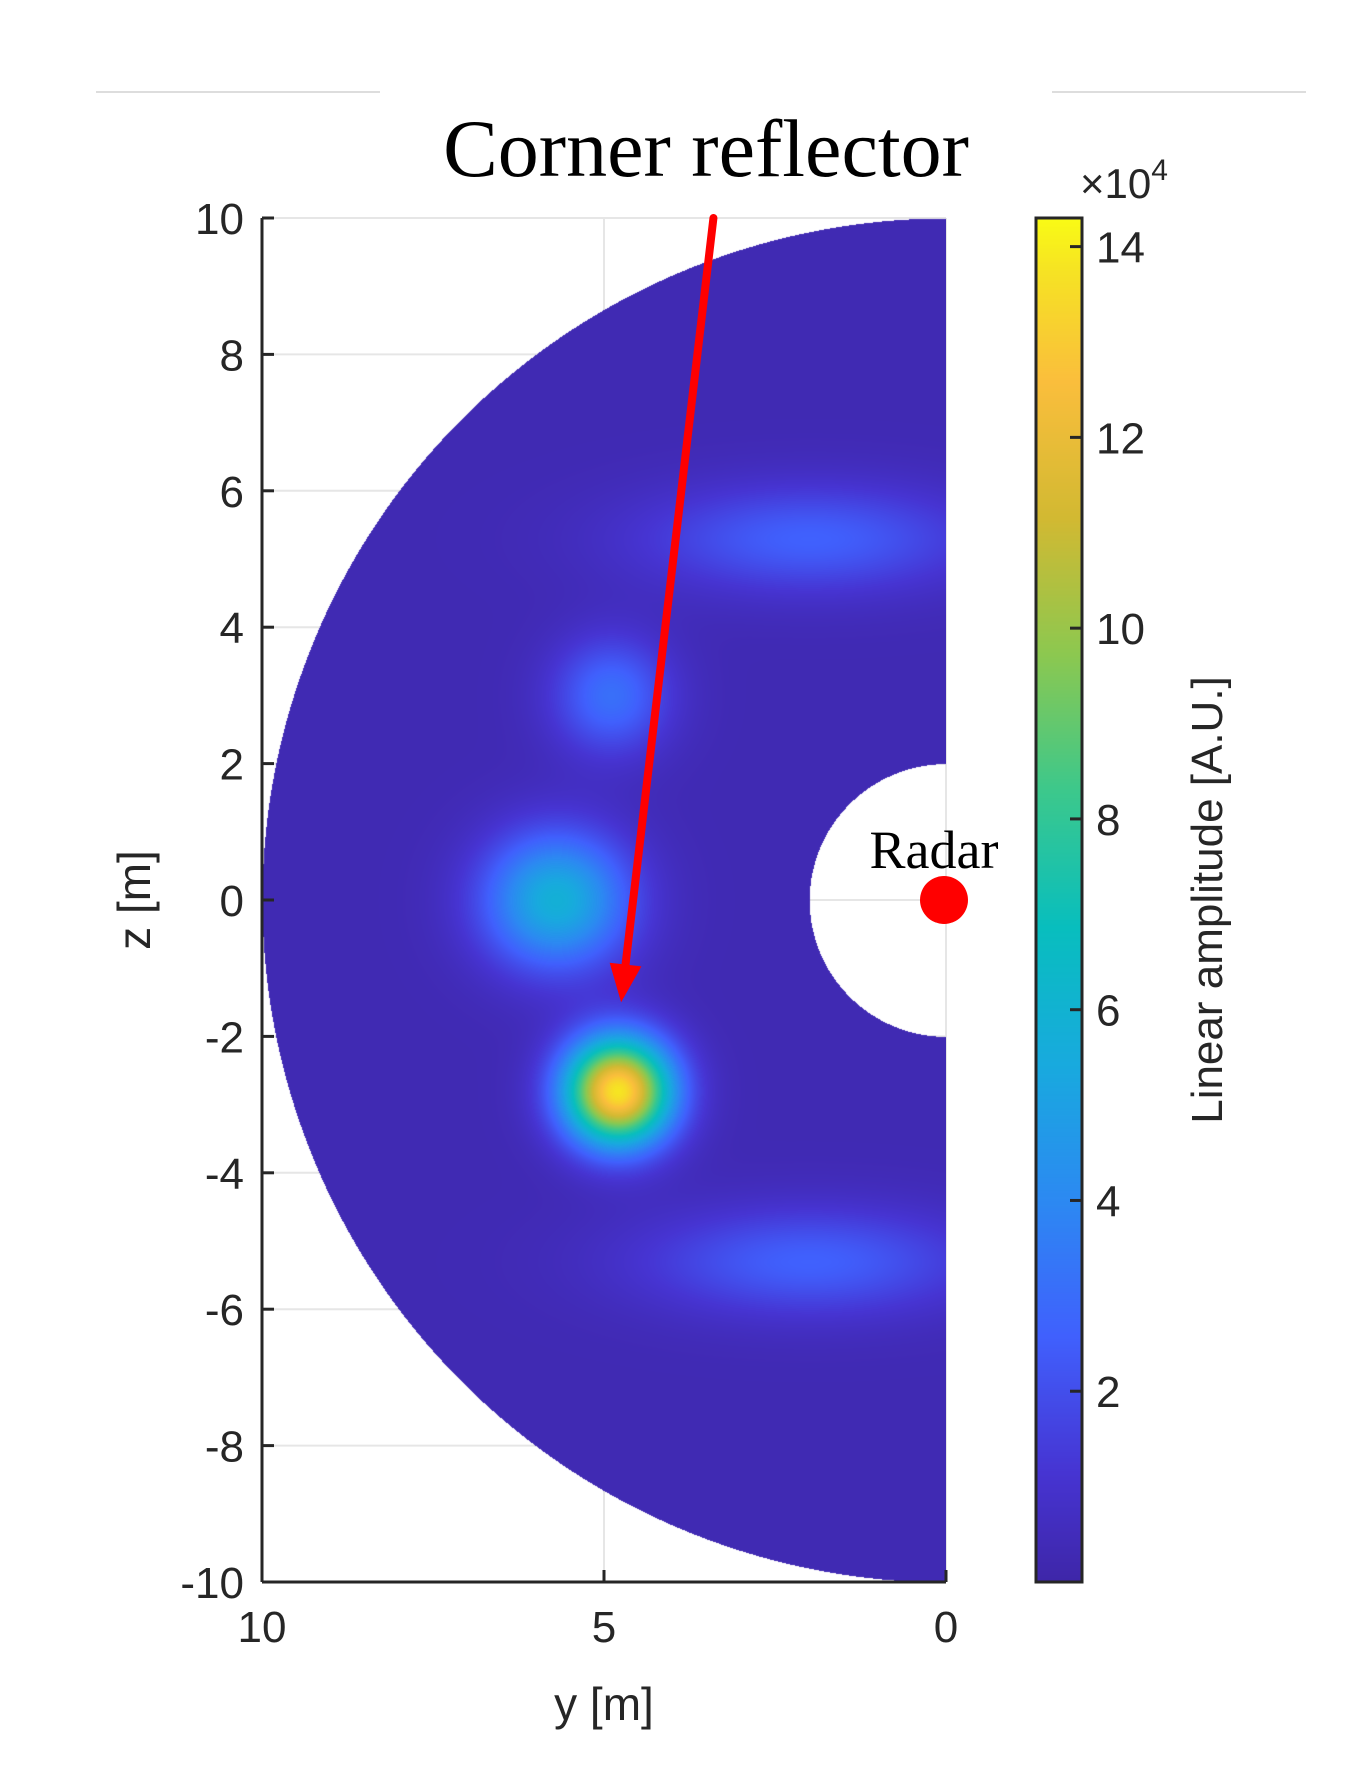 This screenshot has height=1784, width=1360. I want to click on y-ticks: 10 8 6 4 2 0 -2 -4 -6 -8 -10, so click(227, 901).